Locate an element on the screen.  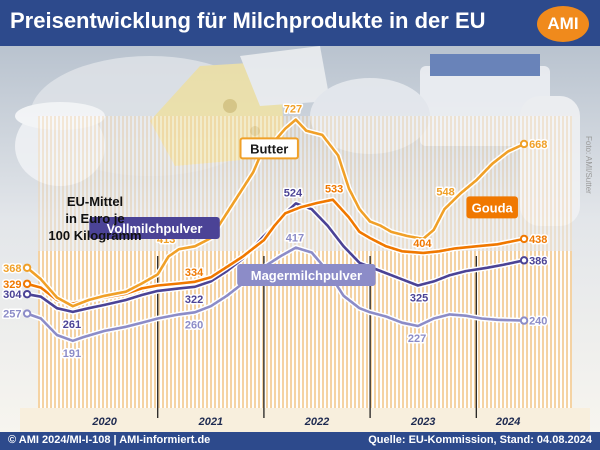
data-label-magermilchpulver: 191 is located at coordinates (72, 354).